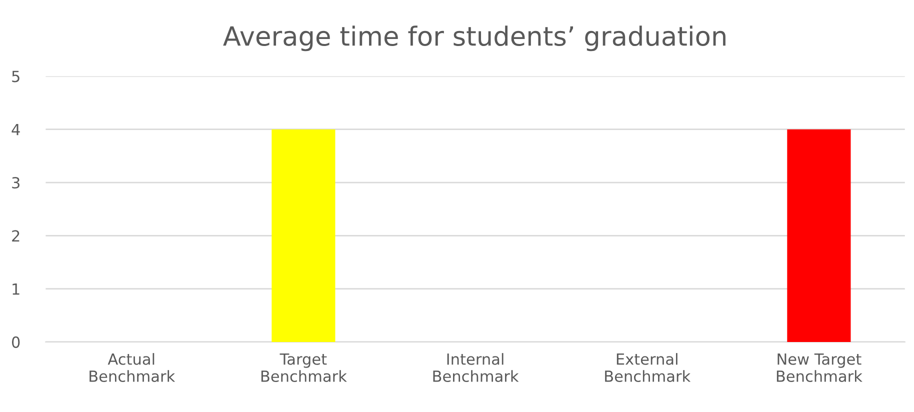 This screenshot has width=914, height=412. I want to click on x-tick-label: New Target Benchmark, so click(819, 368).